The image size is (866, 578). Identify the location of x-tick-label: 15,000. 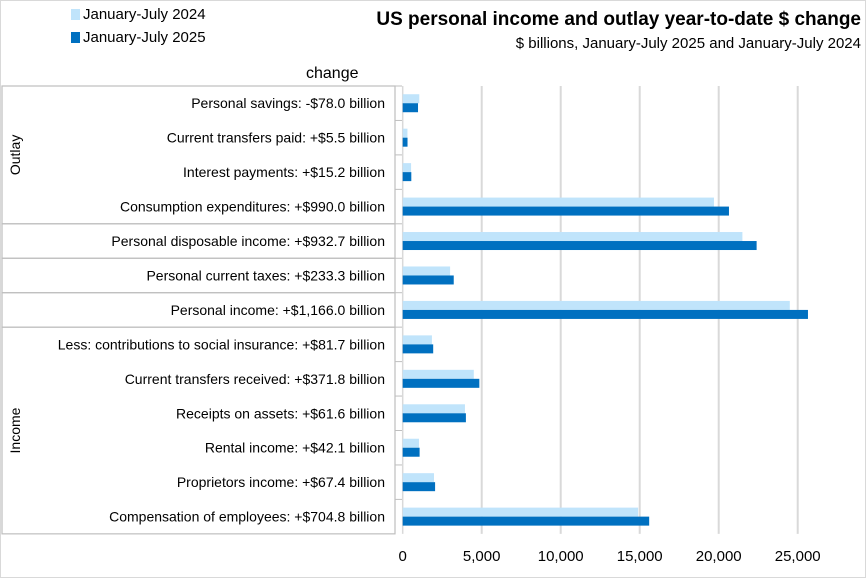
(640, 556).